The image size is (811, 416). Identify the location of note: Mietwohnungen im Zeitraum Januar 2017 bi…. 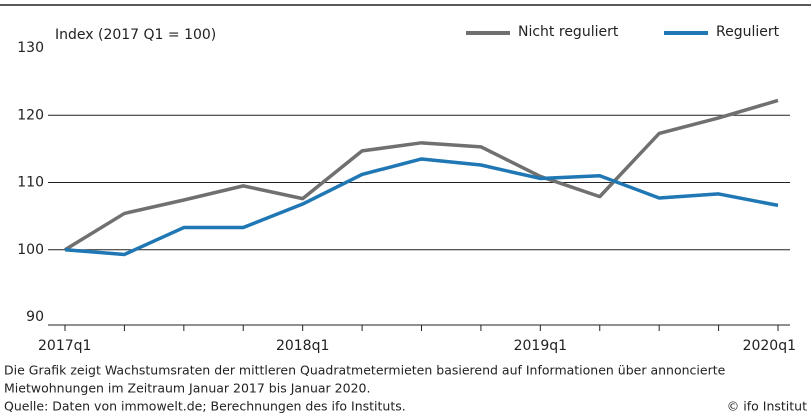
(187, 388).